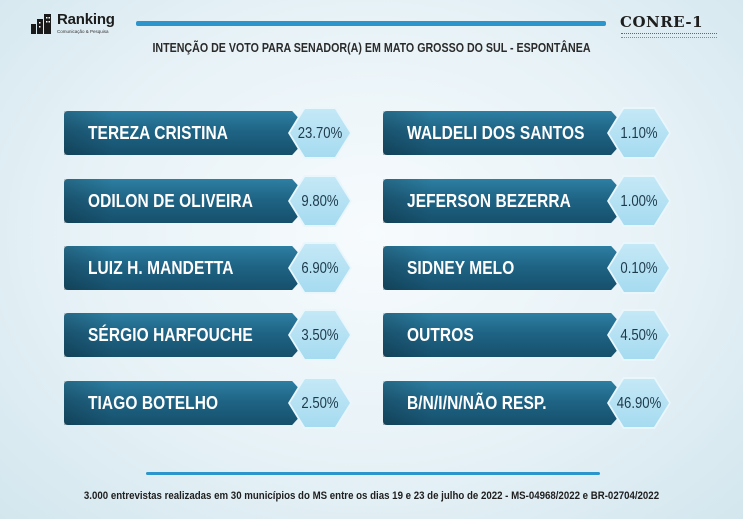 The height and width of the screenshot is (519, 743). I want to click on ranking-logo-subtitle: Comunicação & Pesquisa, so click(83, 31).